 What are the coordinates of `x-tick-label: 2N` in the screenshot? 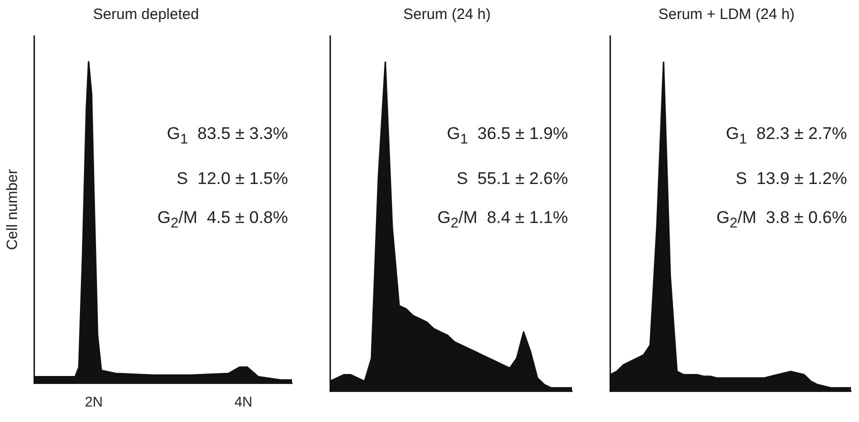 It's located at (93, 401).